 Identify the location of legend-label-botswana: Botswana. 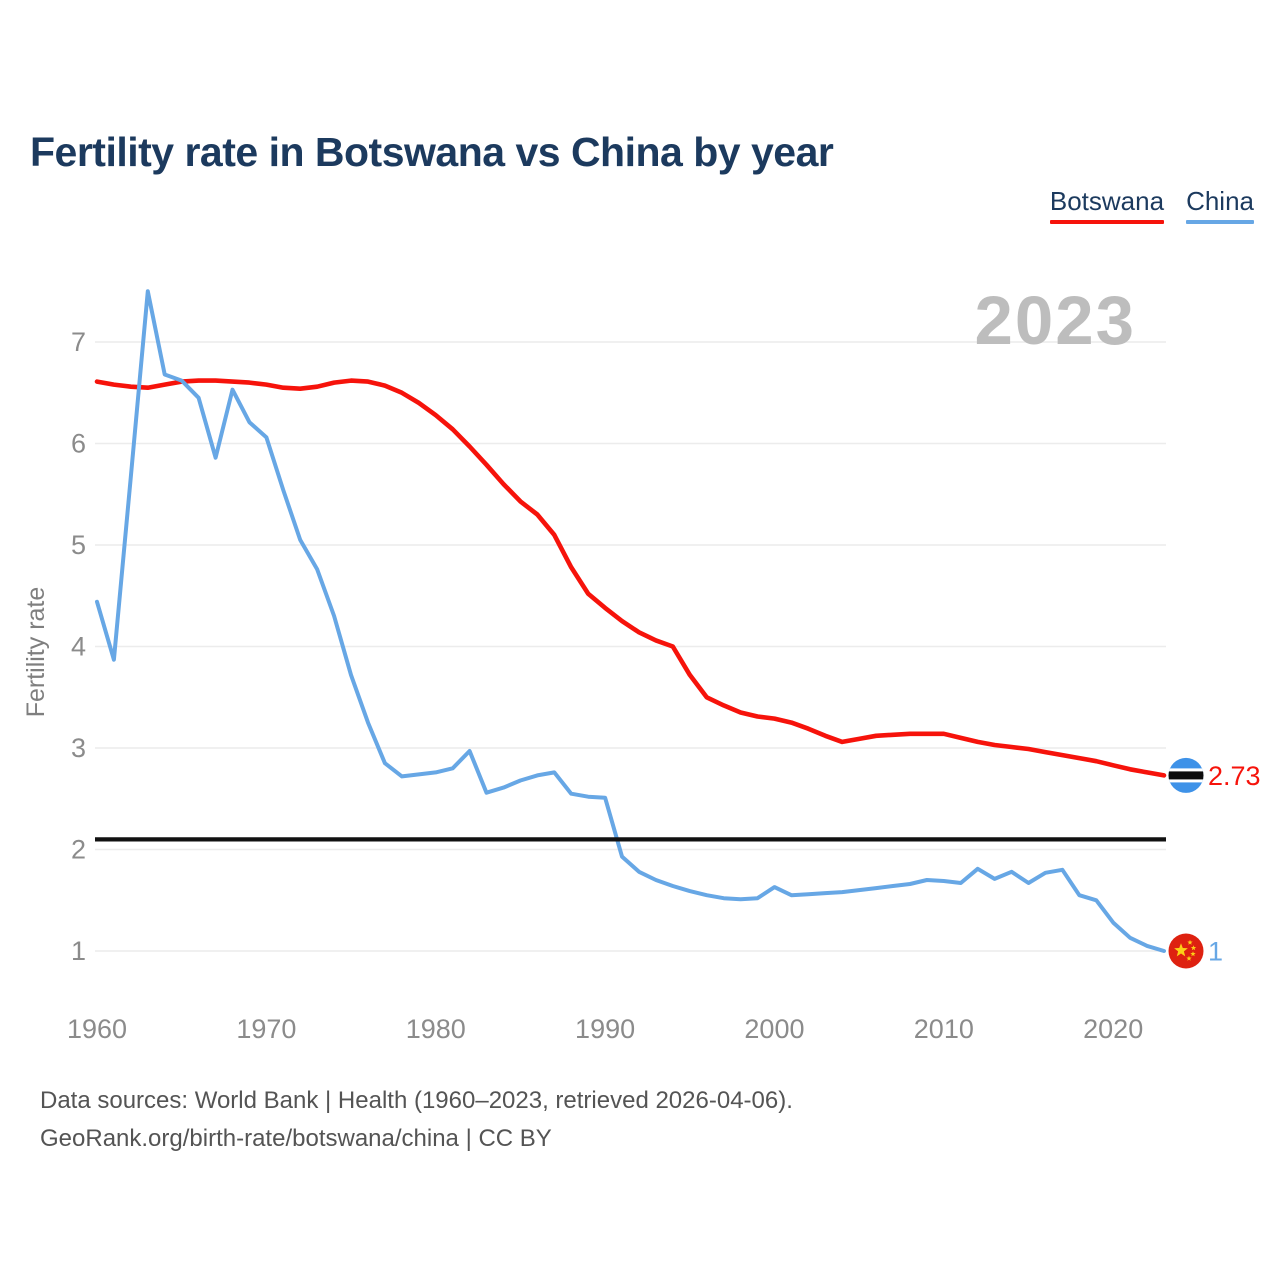
(1107, 201).